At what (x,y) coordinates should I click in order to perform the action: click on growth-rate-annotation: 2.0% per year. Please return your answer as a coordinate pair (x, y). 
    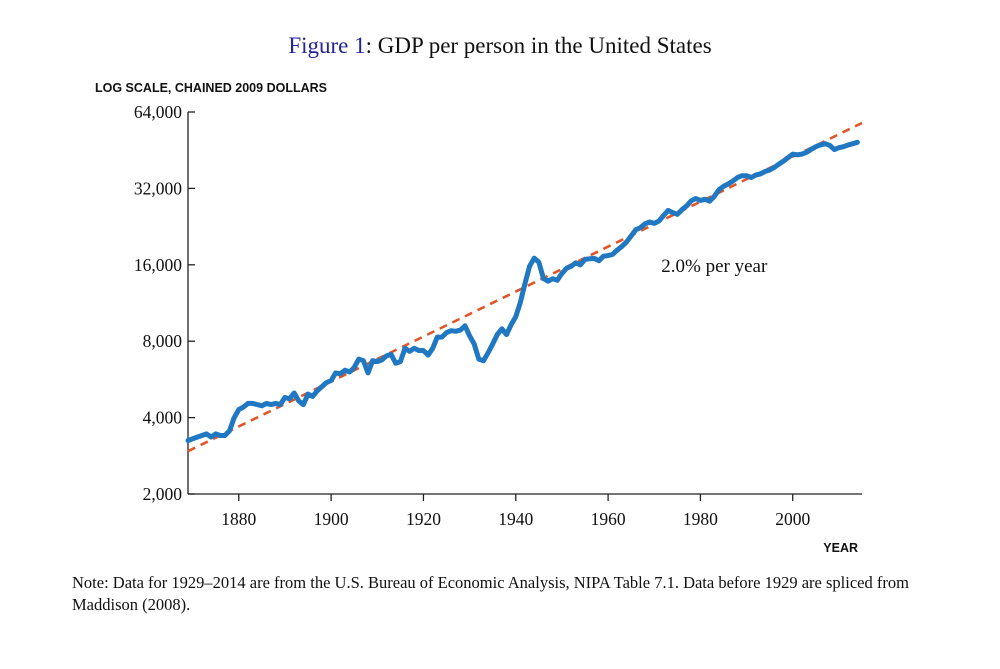
    Looking at the image, I should click on (714, 266).